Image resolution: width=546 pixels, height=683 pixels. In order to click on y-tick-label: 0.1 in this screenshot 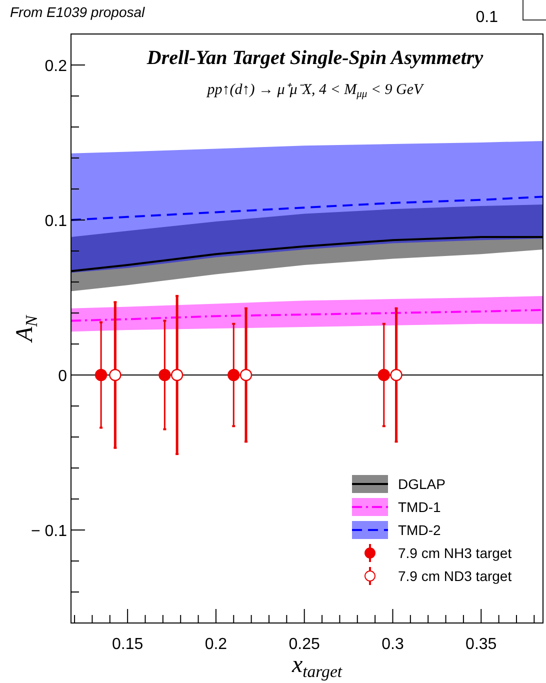, I will do `click(56, 221)`.